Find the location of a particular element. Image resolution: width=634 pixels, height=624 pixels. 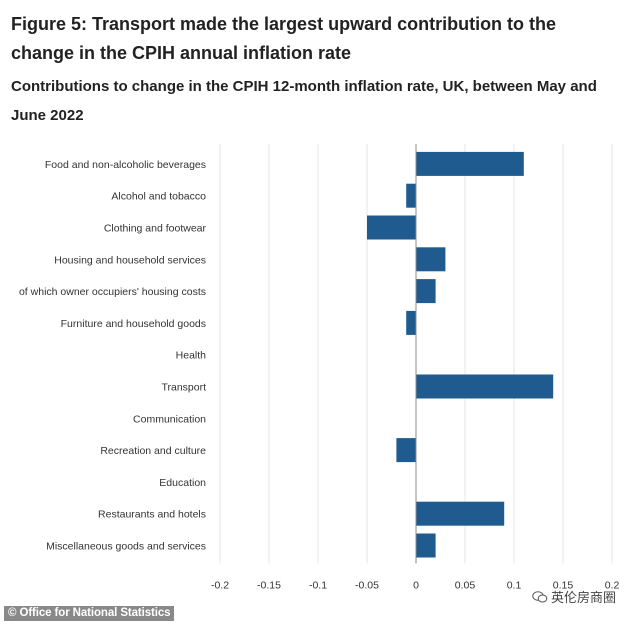

category-label: Furniture and household goods is located at coordinates (133, 324).